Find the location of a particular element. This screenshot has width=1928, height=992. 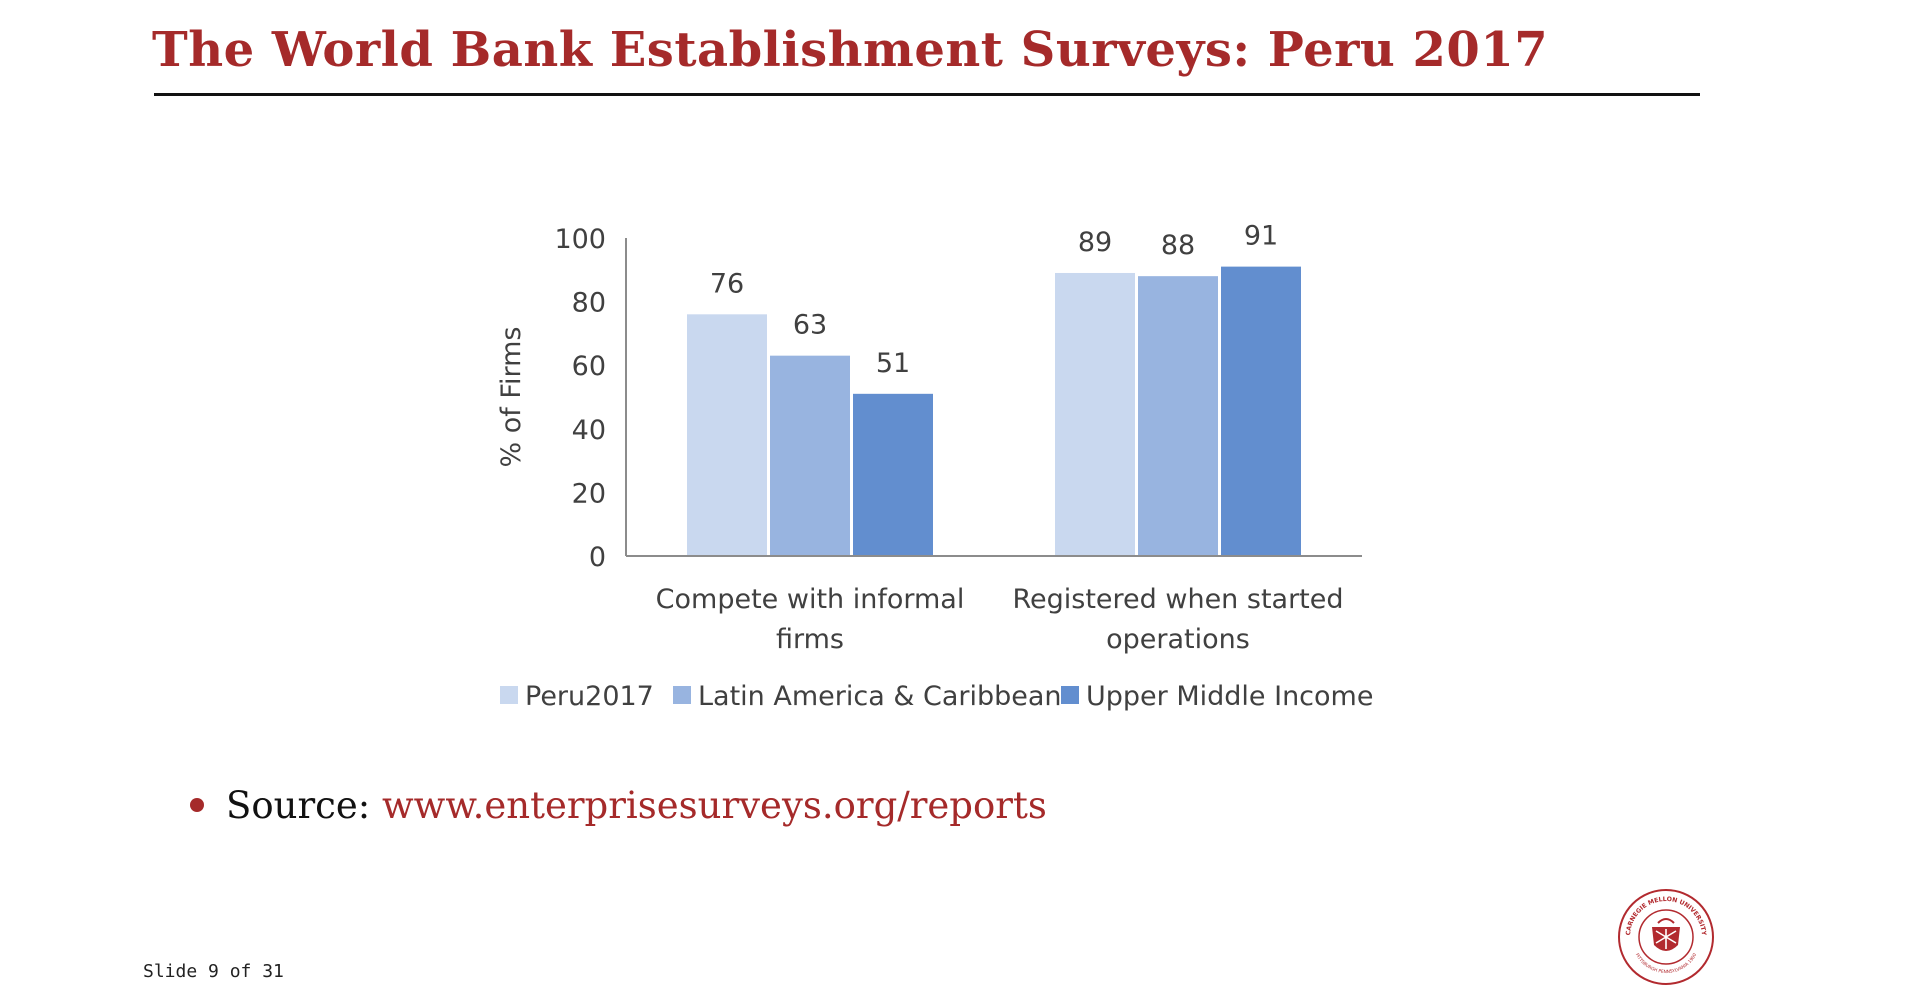

x-category-label: Compete with informal is located at coordinates (810, 599).